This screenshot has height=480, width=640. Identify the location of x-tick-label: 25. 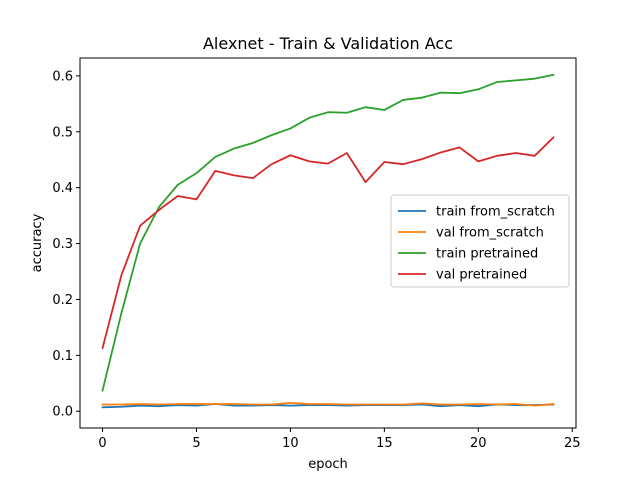
(572, 443).